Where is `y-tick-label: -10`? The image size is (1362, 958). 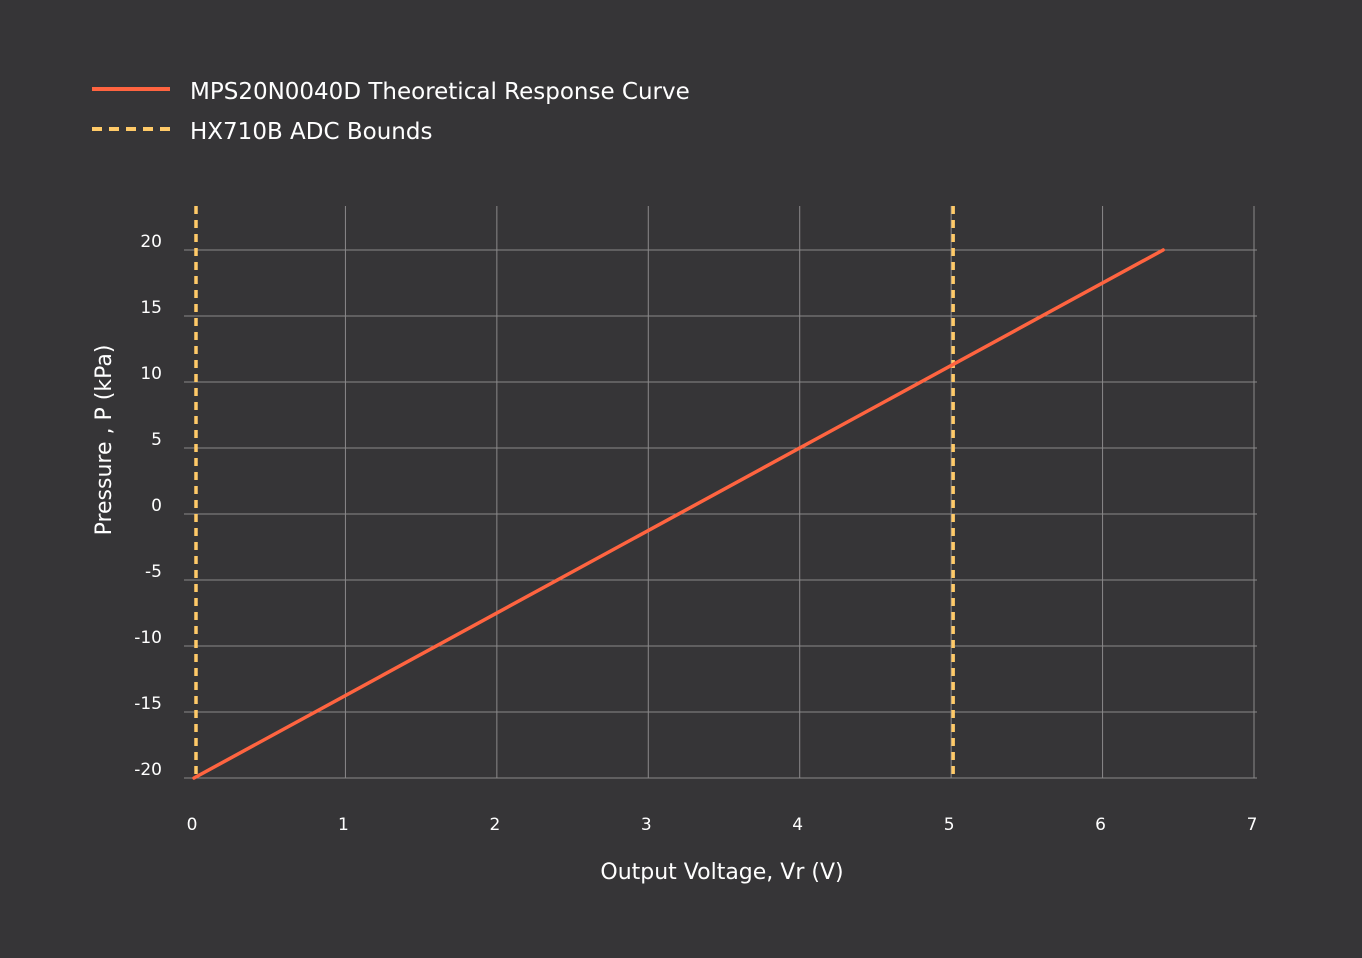 y-tick-label: -10 is located at coordinates (148, 638).